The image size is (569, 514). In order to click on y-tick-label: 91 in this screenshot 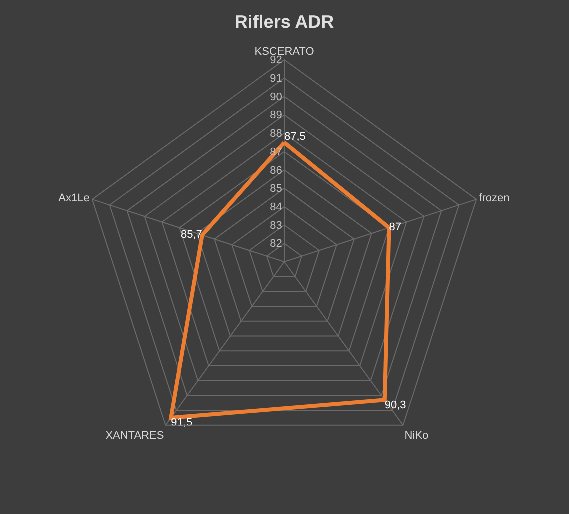, I will do `click(276, 78)`.